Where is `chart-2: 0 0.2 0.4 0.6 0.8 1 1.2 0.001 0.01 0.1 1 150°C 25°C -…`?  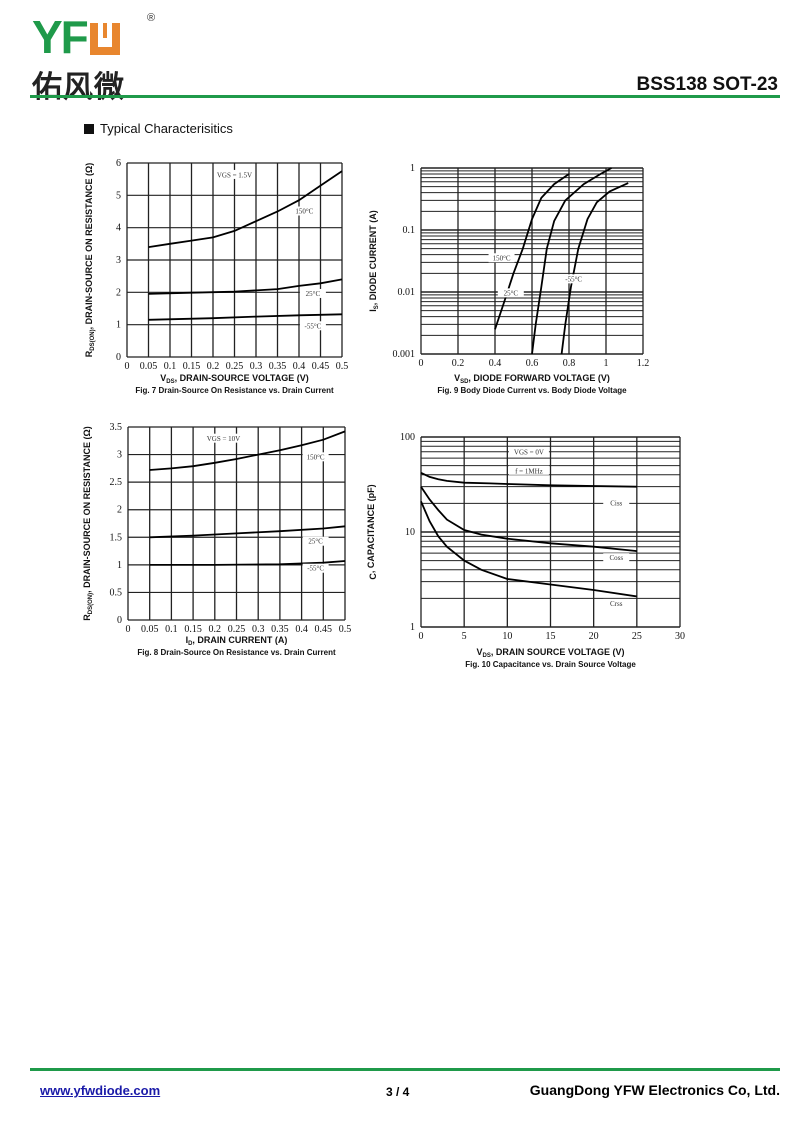 chart-2: 0 0.2 0.4 0.6 0.8 1 1.2 0.001 0.01 0.1 1 150°C 25°C -… is located at coordinates (508, 279).